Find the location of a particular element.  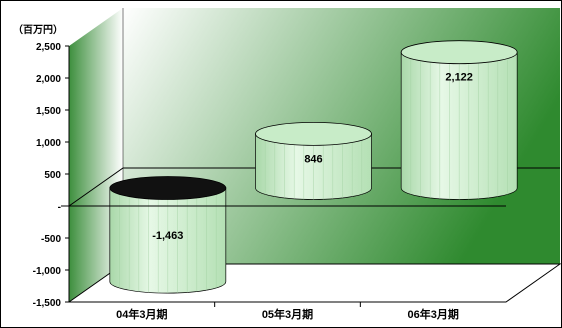

y-tick-label: 2,000 is located at coordinates (48, 79).